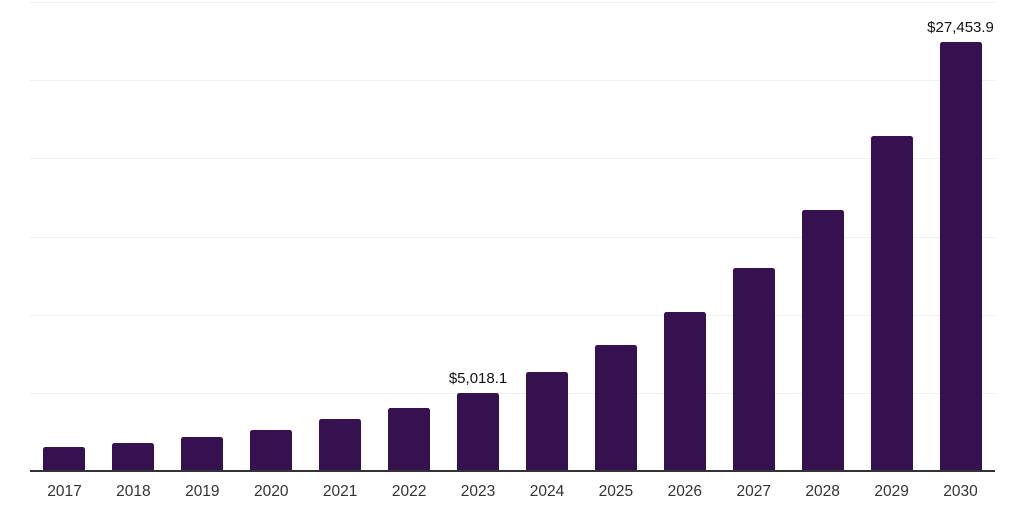  I want to click on bar-2026, so click(684, 391).